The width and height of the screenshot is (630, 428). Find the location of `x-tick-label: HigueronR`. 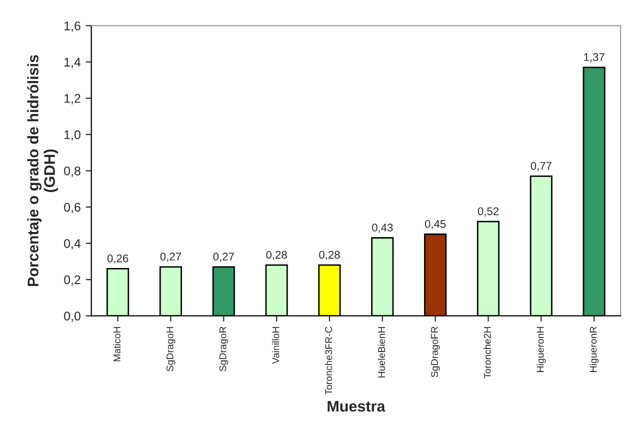

x-tick-label: HigueronR is located at coordinates (594, 349).